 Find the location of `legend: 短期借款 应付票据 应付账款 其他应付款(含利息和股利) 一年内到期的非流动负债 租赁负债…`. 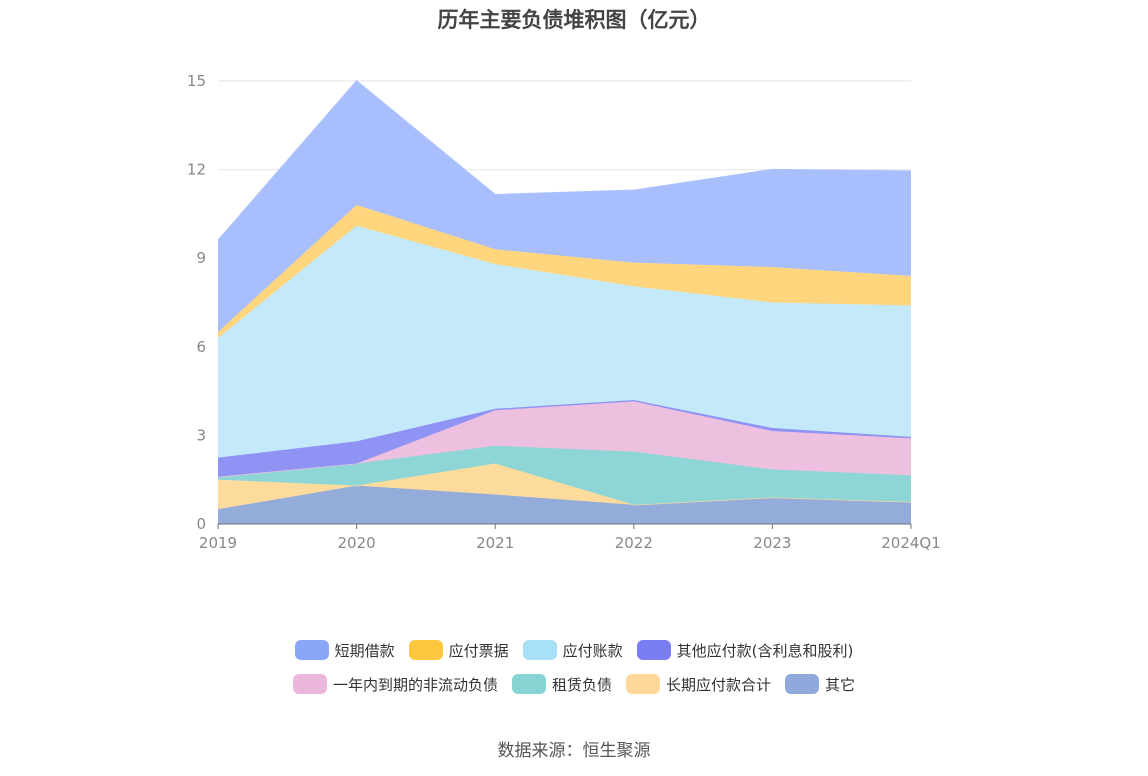

legend: 短期借款 应付票据 应付账款 其他应付款(含利息和股利) 一年内到期的非流动负债 租赁负债… is located at coordinates (574, 672).